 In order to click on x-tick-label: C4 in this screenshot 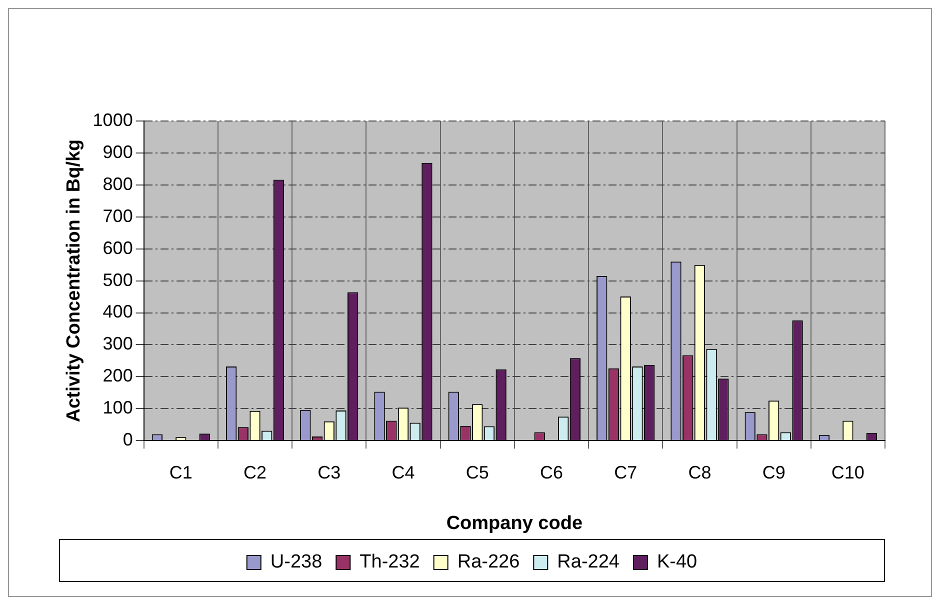, I will do `click(403, 472)`.